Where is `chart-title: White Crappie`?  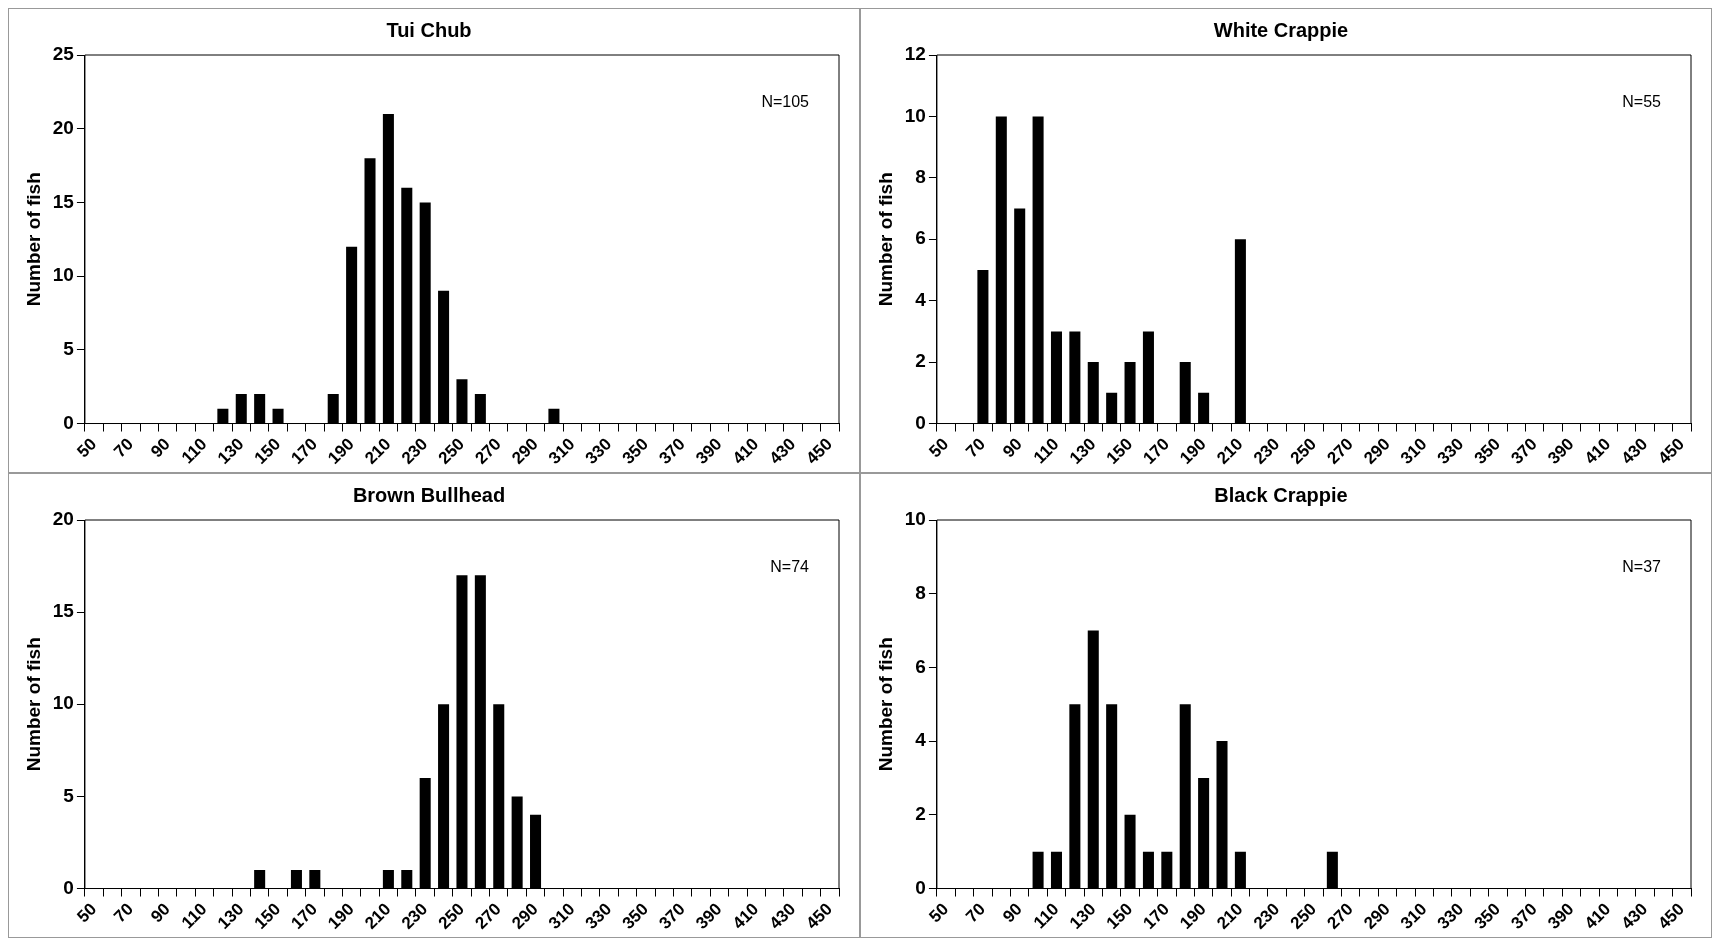 chart-title: White Crappie is located at coordinates (1281, 29).